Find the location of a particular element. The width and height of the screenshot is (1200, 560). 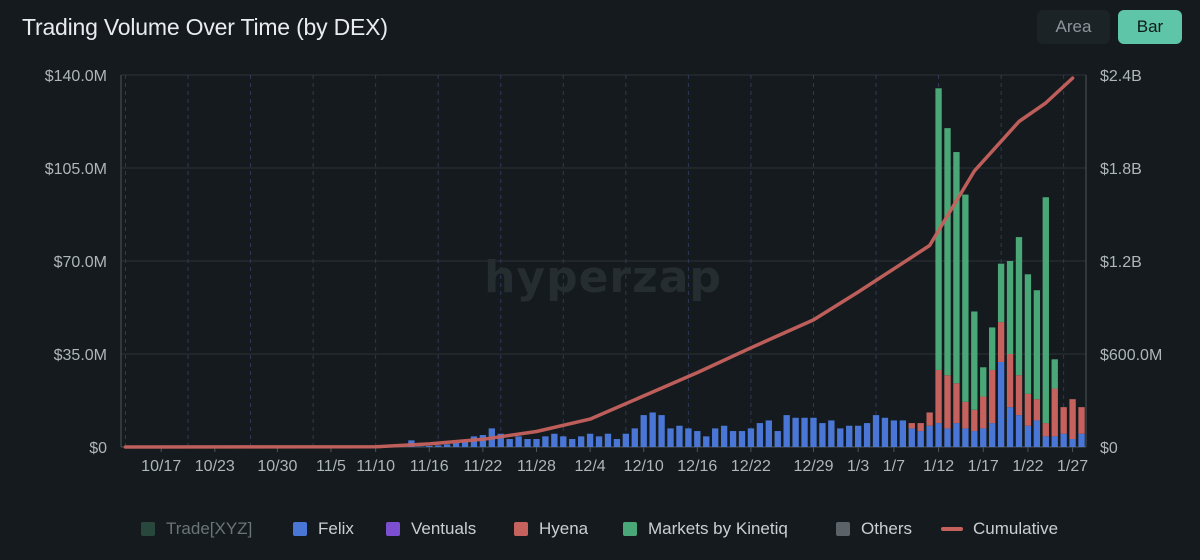

y-left-tick-label: $35.0M is located at coordinates (80, 355).